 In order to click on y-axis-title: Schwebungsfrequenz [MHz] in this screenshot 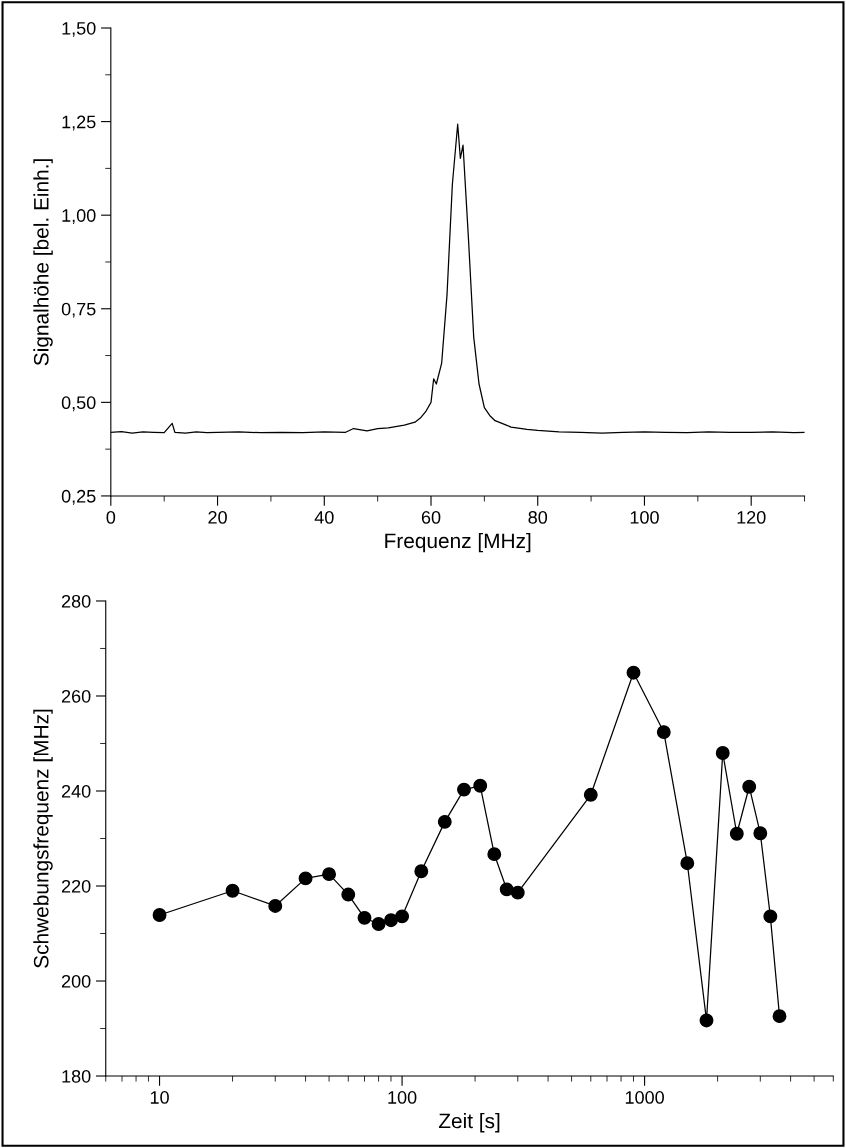, I will do `click(43, 838)`.